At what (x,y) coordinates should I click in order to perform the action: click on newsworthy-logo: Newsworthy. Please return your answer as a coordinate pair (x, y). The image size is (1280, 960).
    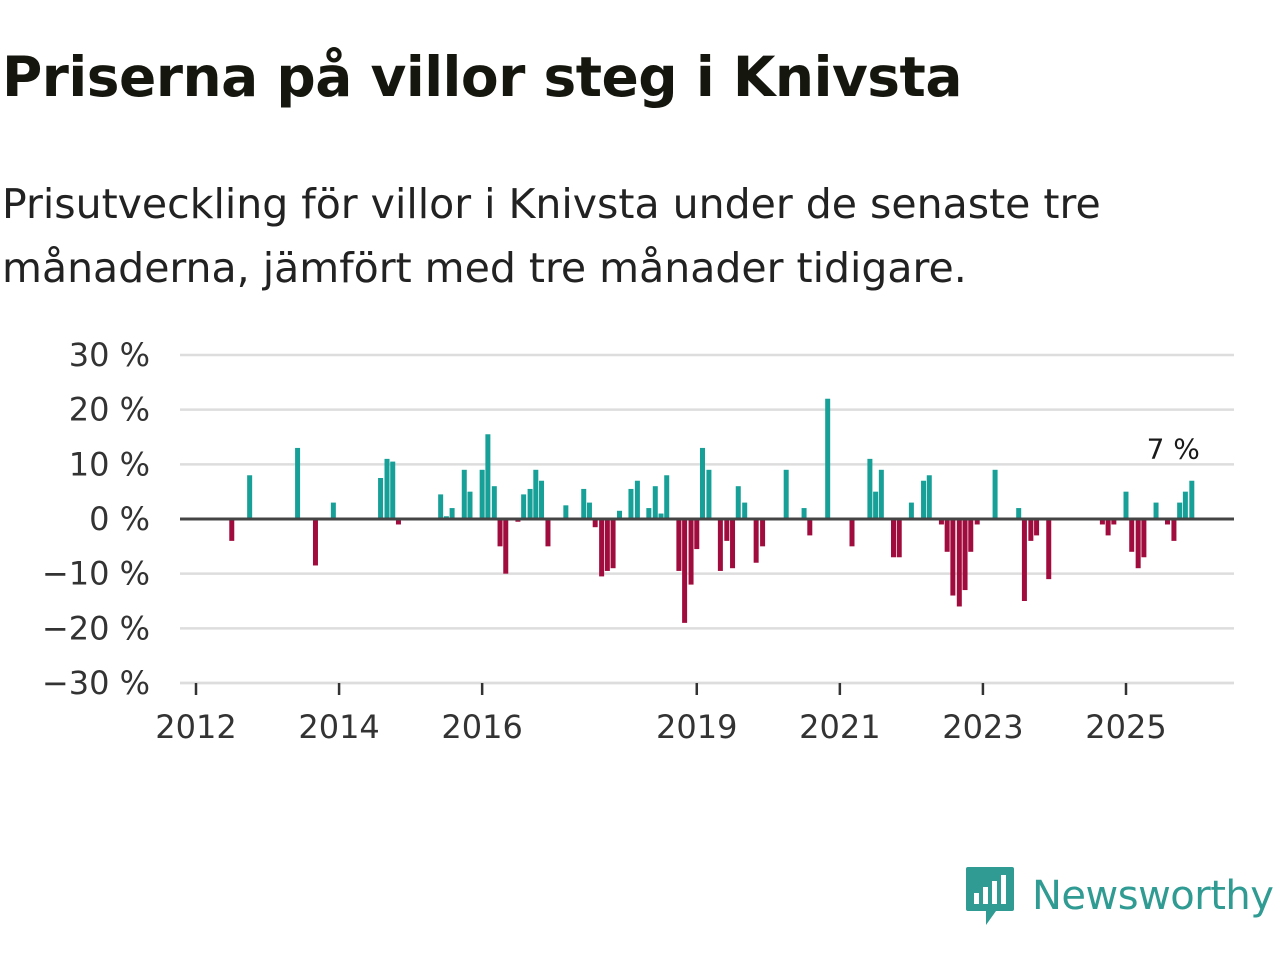
    Looking at the image, I should click on (1119, 896).